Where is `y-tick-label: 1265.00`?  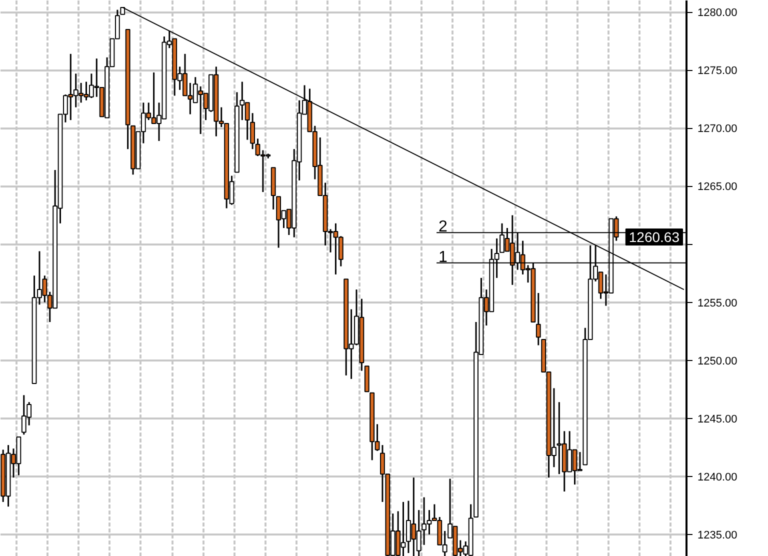
y-tick-label: 1265.00 is located at coordinates (718, 187).